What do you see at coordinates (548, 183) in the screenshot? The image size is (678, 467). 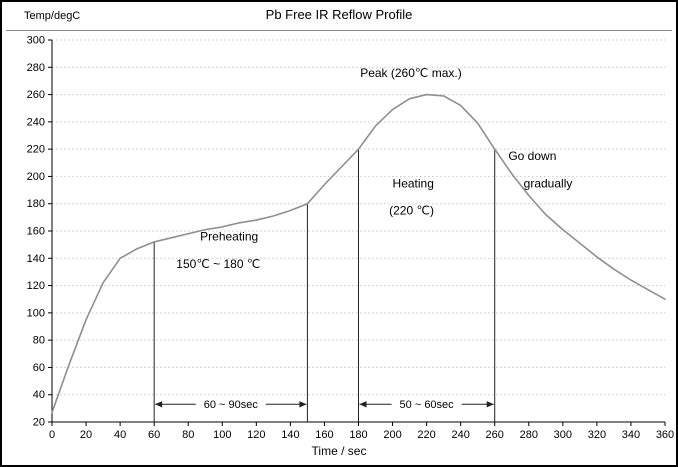 I see `svg-text: gradually` at bounding box center [548, 183].